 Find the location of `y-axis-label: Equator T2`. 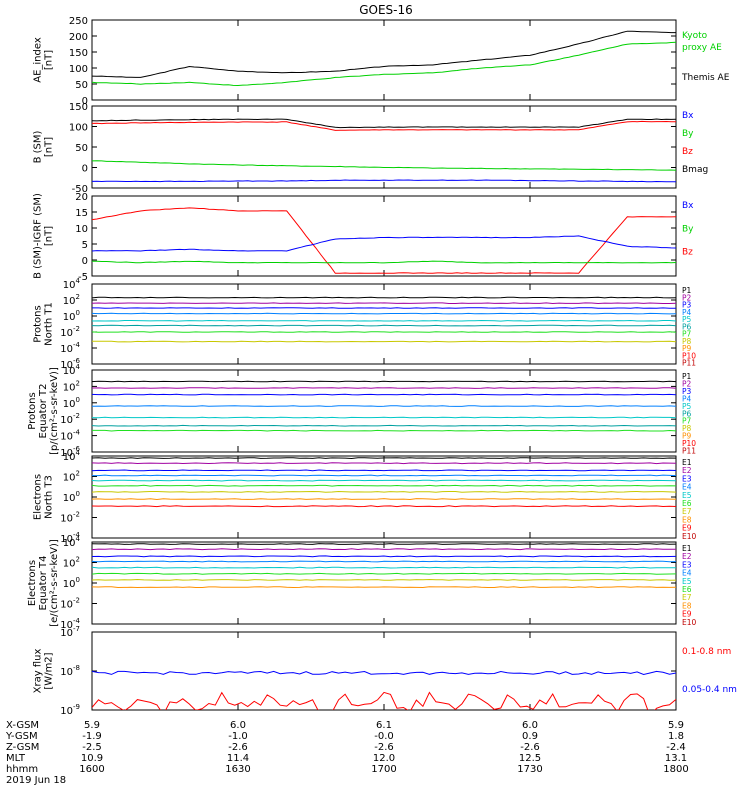

y-axis-label: Equator T2 is located at coordinates (43, 411).